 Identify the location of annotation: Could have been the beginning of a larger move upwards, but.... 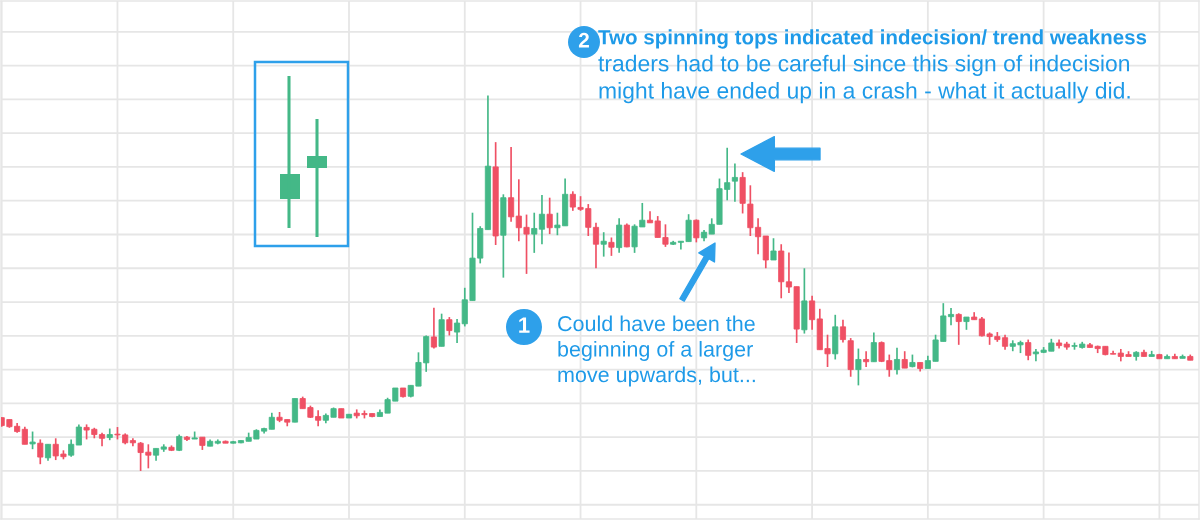
(656, 351).